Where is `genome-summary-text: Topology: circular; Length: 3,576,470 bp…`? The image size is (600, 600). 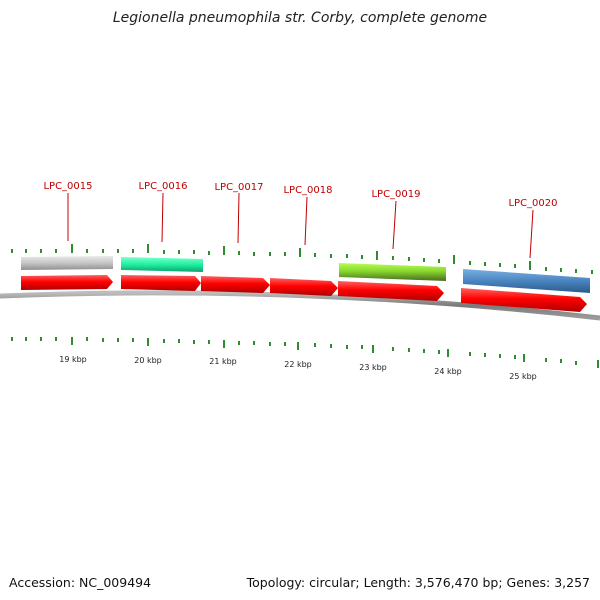 genome-summary-text: Topology: circular; Length: 3,576,470 bp… is located at coordinates (418, 582).